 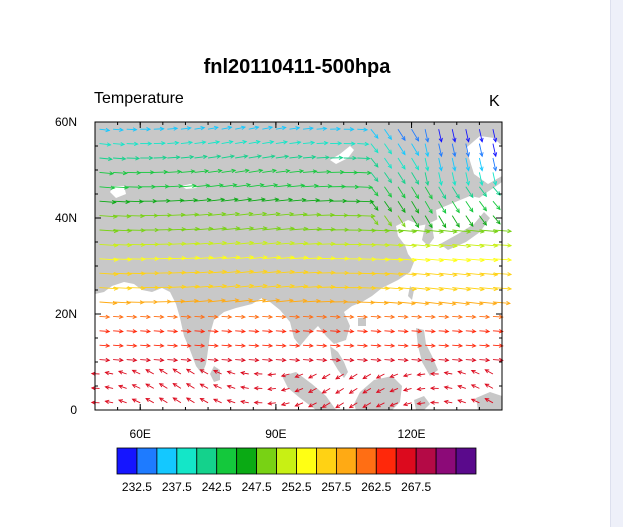 I want to click on lat-tick-label: 40N, so click(x=66, y=218).